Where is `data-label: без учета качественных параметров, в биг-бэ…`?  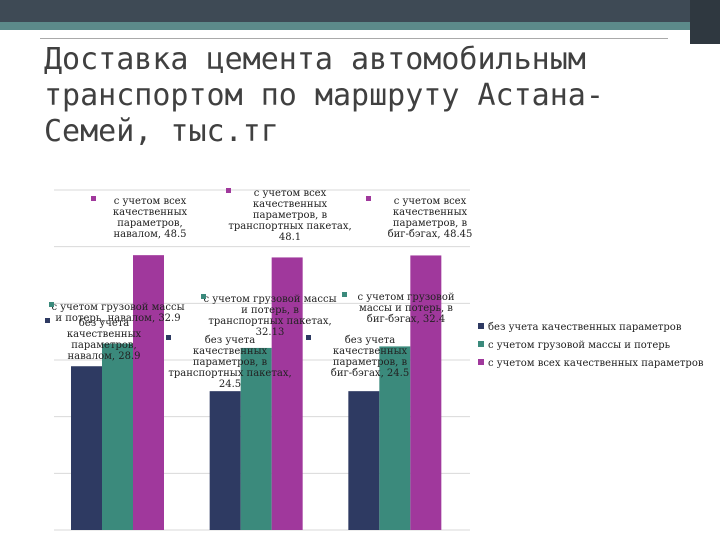 data-label: без учета качественных параметров, в биг-бэ… is located at coordinates (370, 357).